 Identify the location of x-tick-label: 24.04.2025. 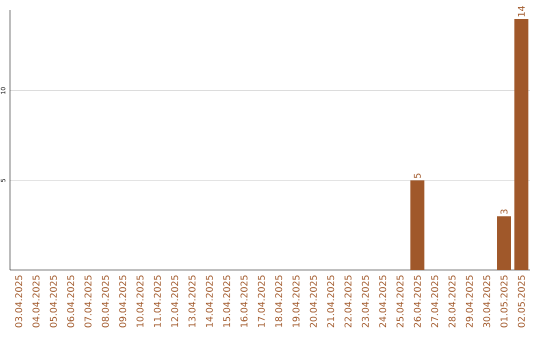
(382, 302).